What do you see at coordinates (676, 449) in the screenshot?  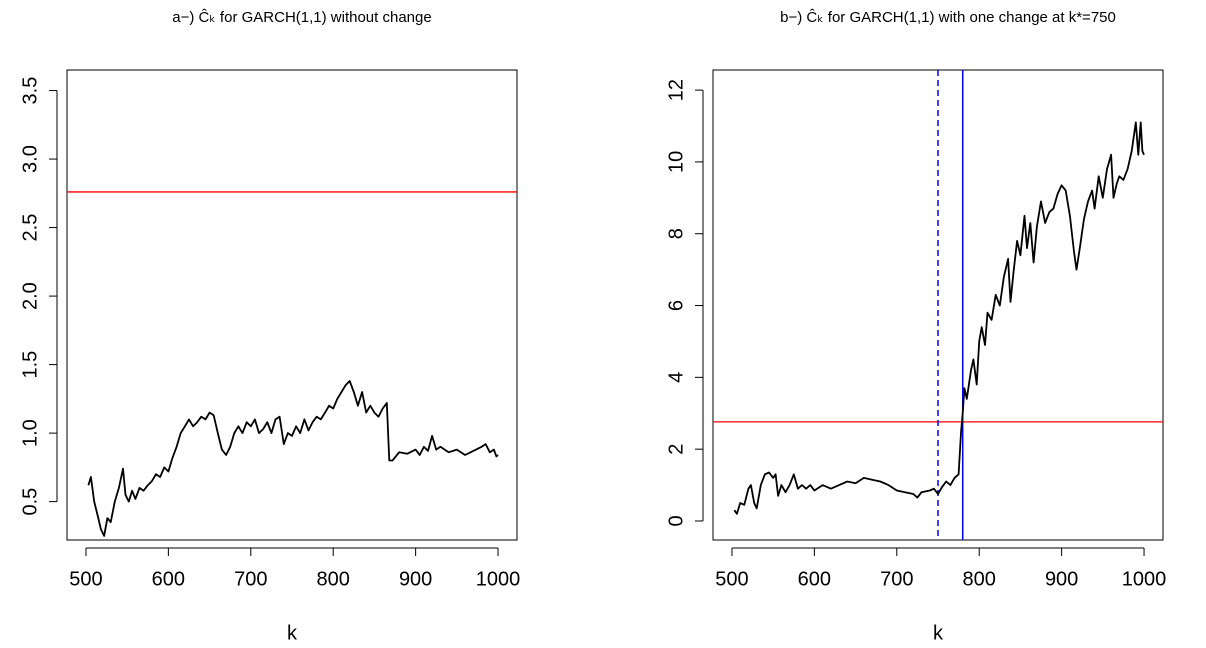 I see `y-tick-label: 2` at bounding box center [676, 449].